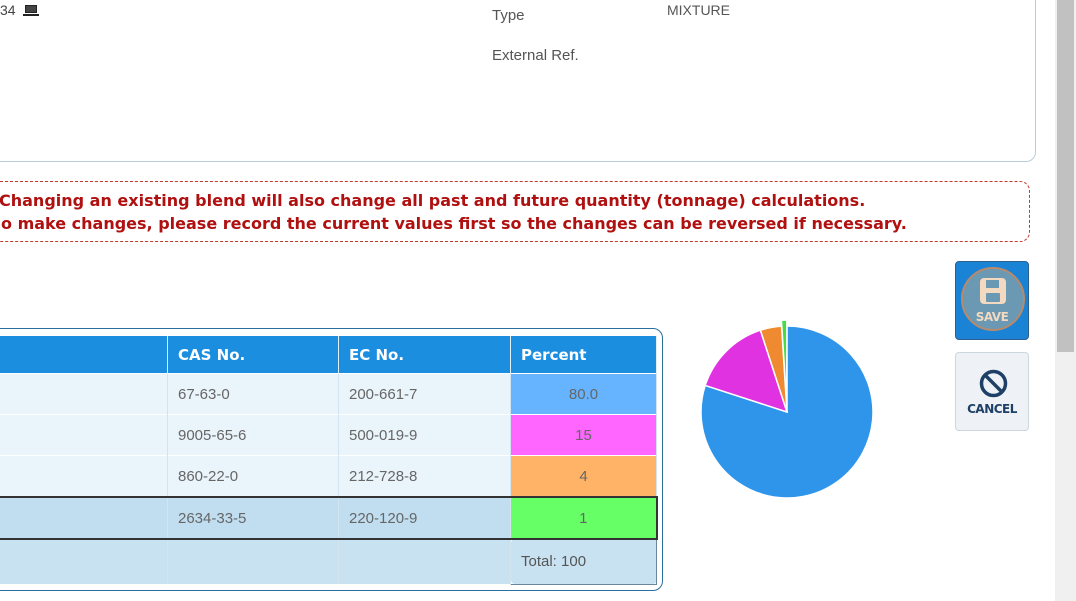  What do you see at coordinates (992, 409) in the screenshot?
I see `cancel-label: CANCEL` at bounding box center [992, 409].